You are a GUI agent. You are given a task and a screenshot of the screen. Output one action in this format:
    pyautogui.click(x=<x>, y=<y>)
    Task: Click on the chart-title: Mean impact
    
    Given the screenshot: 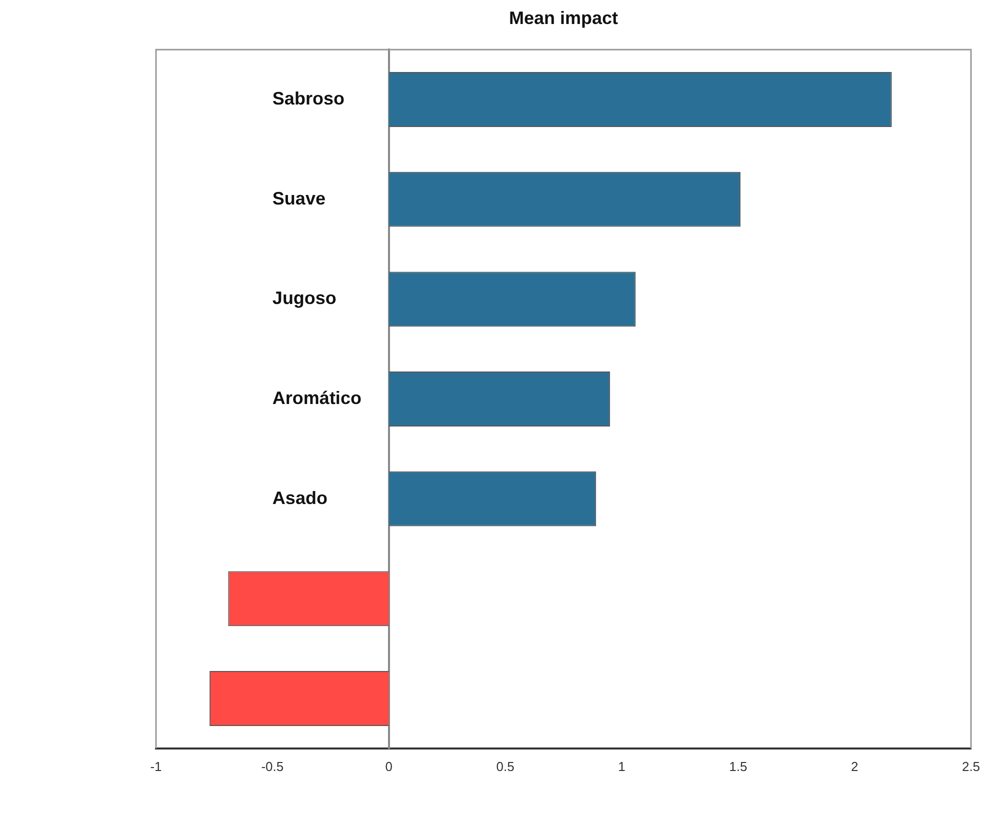 What is the action you would take?
    pyautogui.click(x=563, y=18)
    